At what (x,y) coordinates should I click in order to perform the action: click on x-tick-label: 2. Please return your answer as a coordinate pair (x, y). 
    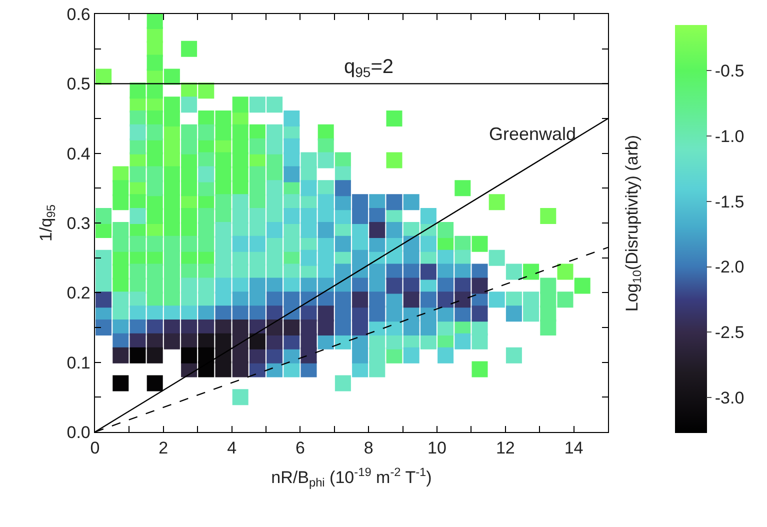
    Looking at the image, I should click on (163, 448).